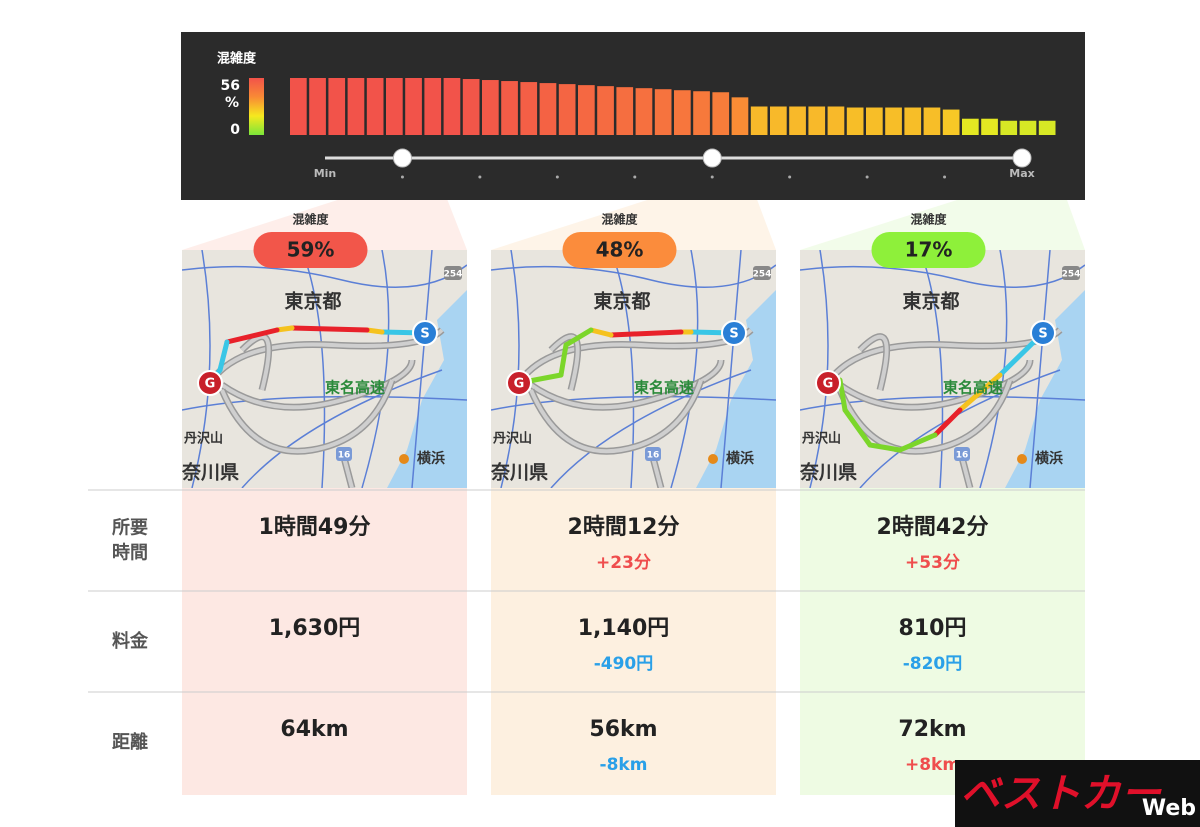 Image resolution: width=1200 pixels, height=827 pixels. What do you see at coordinates (130, 641) in the screenshot?
I see `row-header: 料金` at bounding box center [130, 641].